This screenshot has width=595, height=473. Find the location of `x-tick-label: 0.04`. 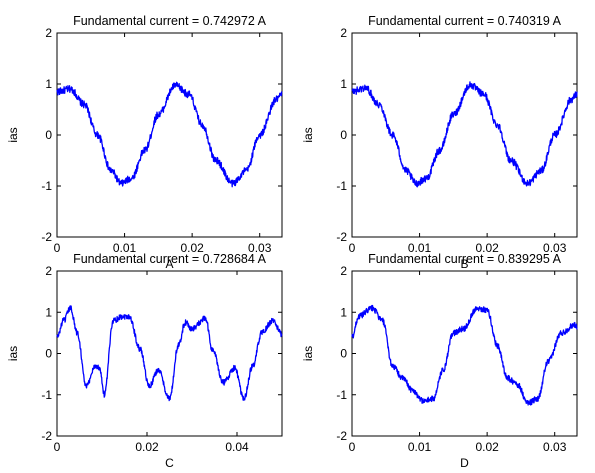

x-tick-label: 0.04 is located at coordinates (237, 447).